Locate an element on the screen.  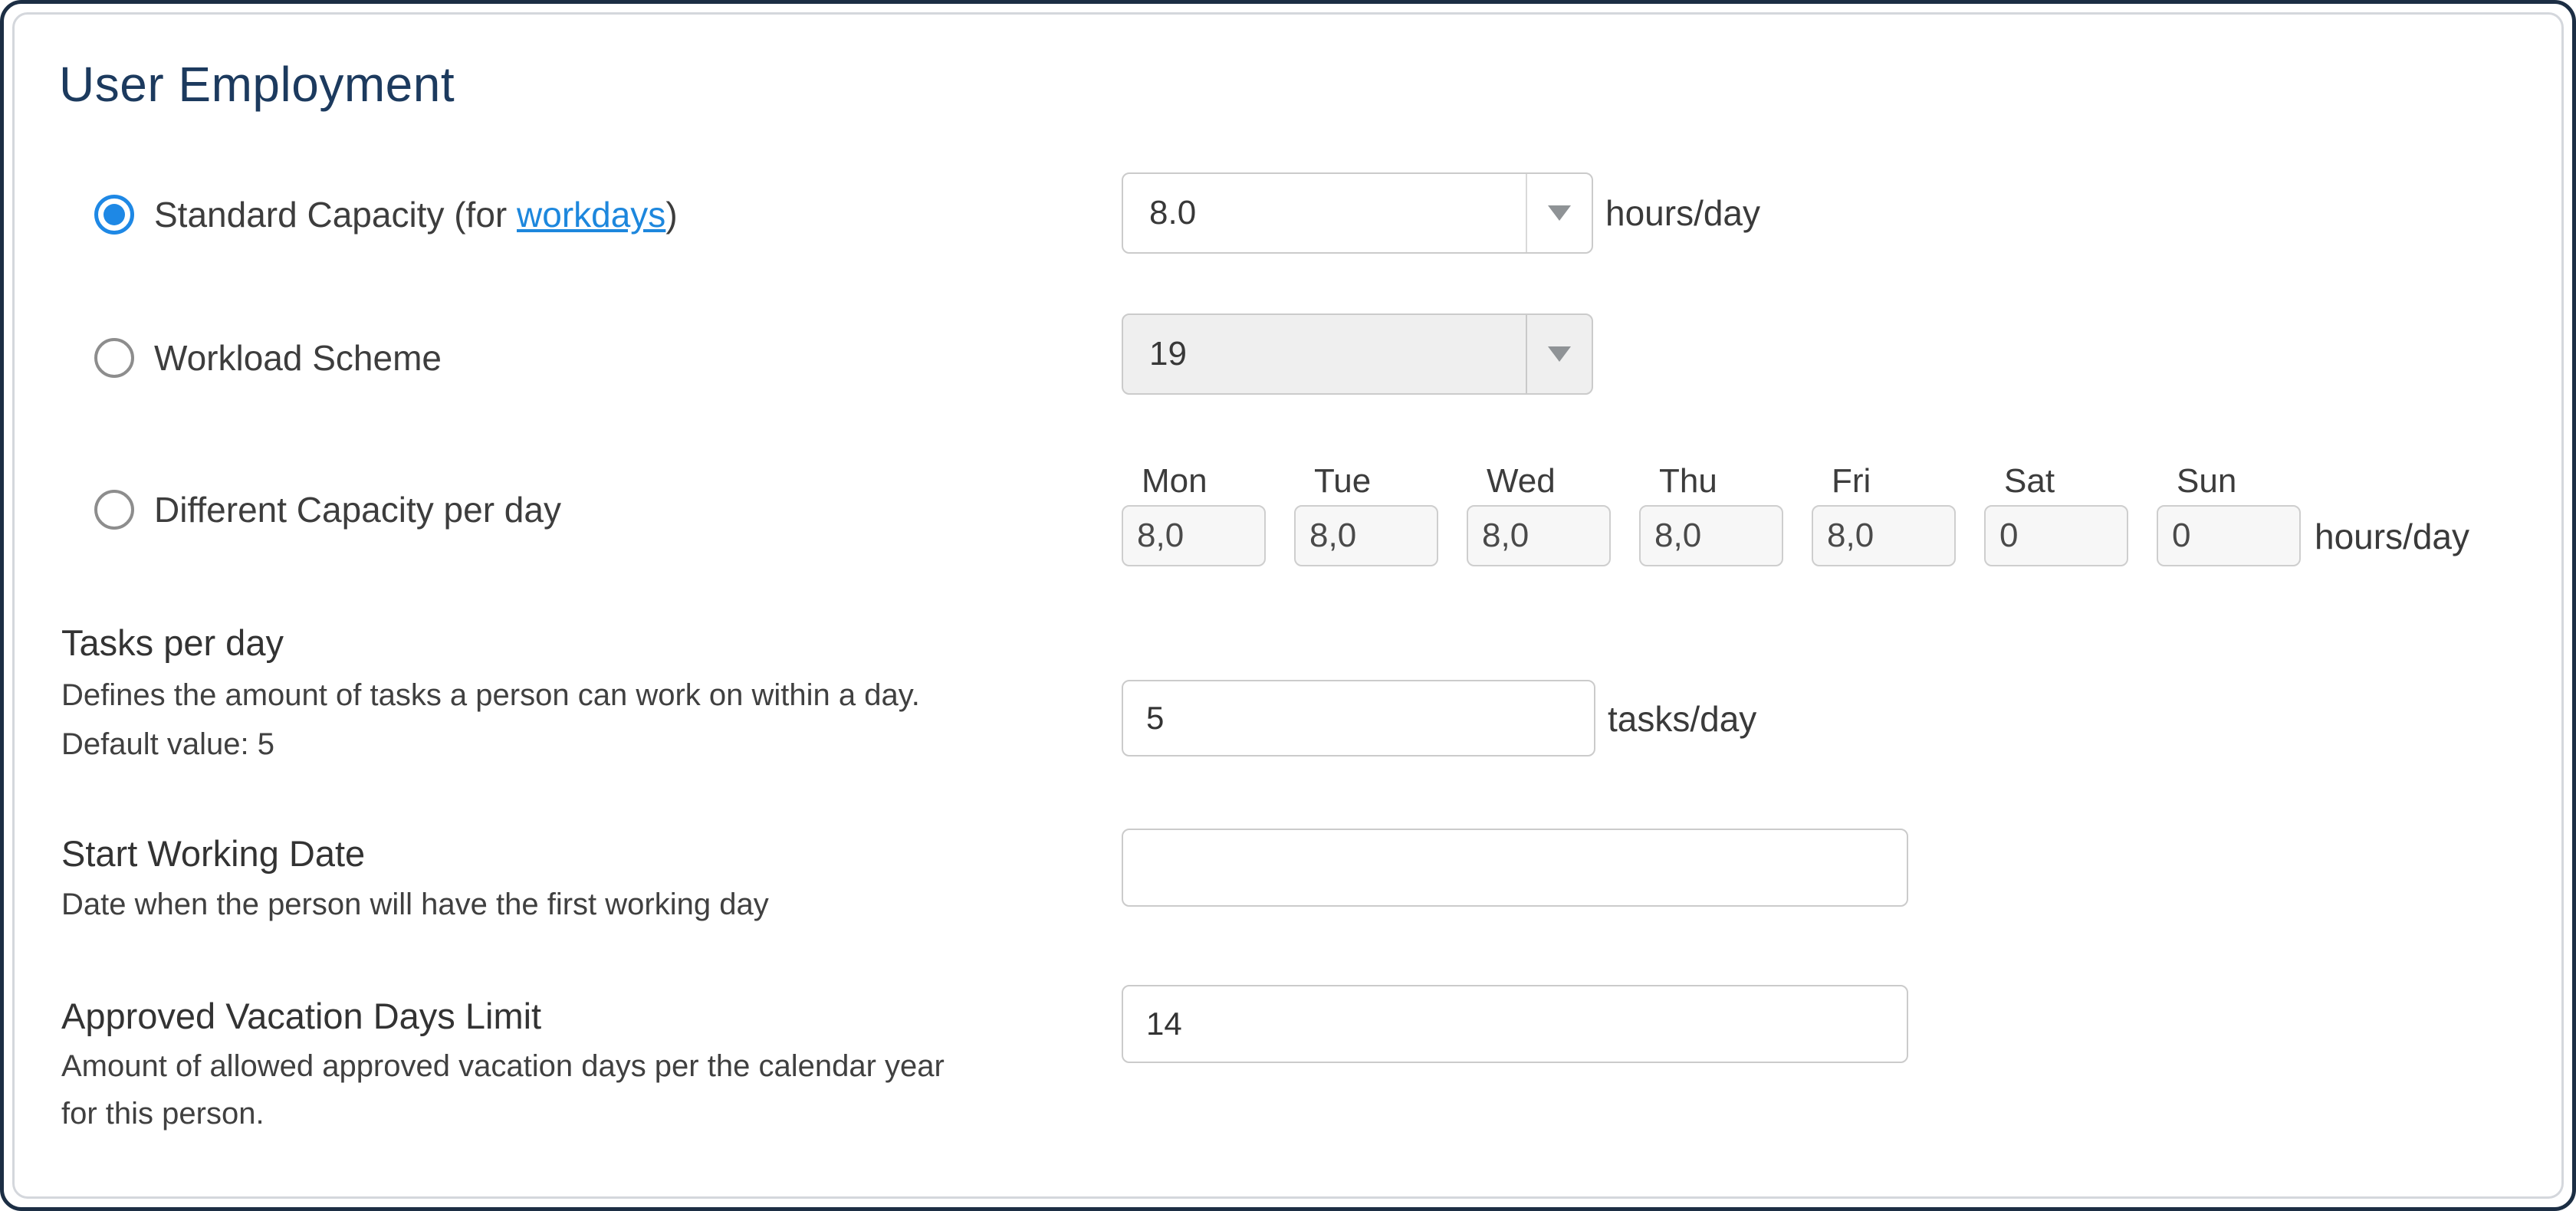
standard-capacity-label-prefix: Standard Capacity (for is located at coordinates (336, 215).